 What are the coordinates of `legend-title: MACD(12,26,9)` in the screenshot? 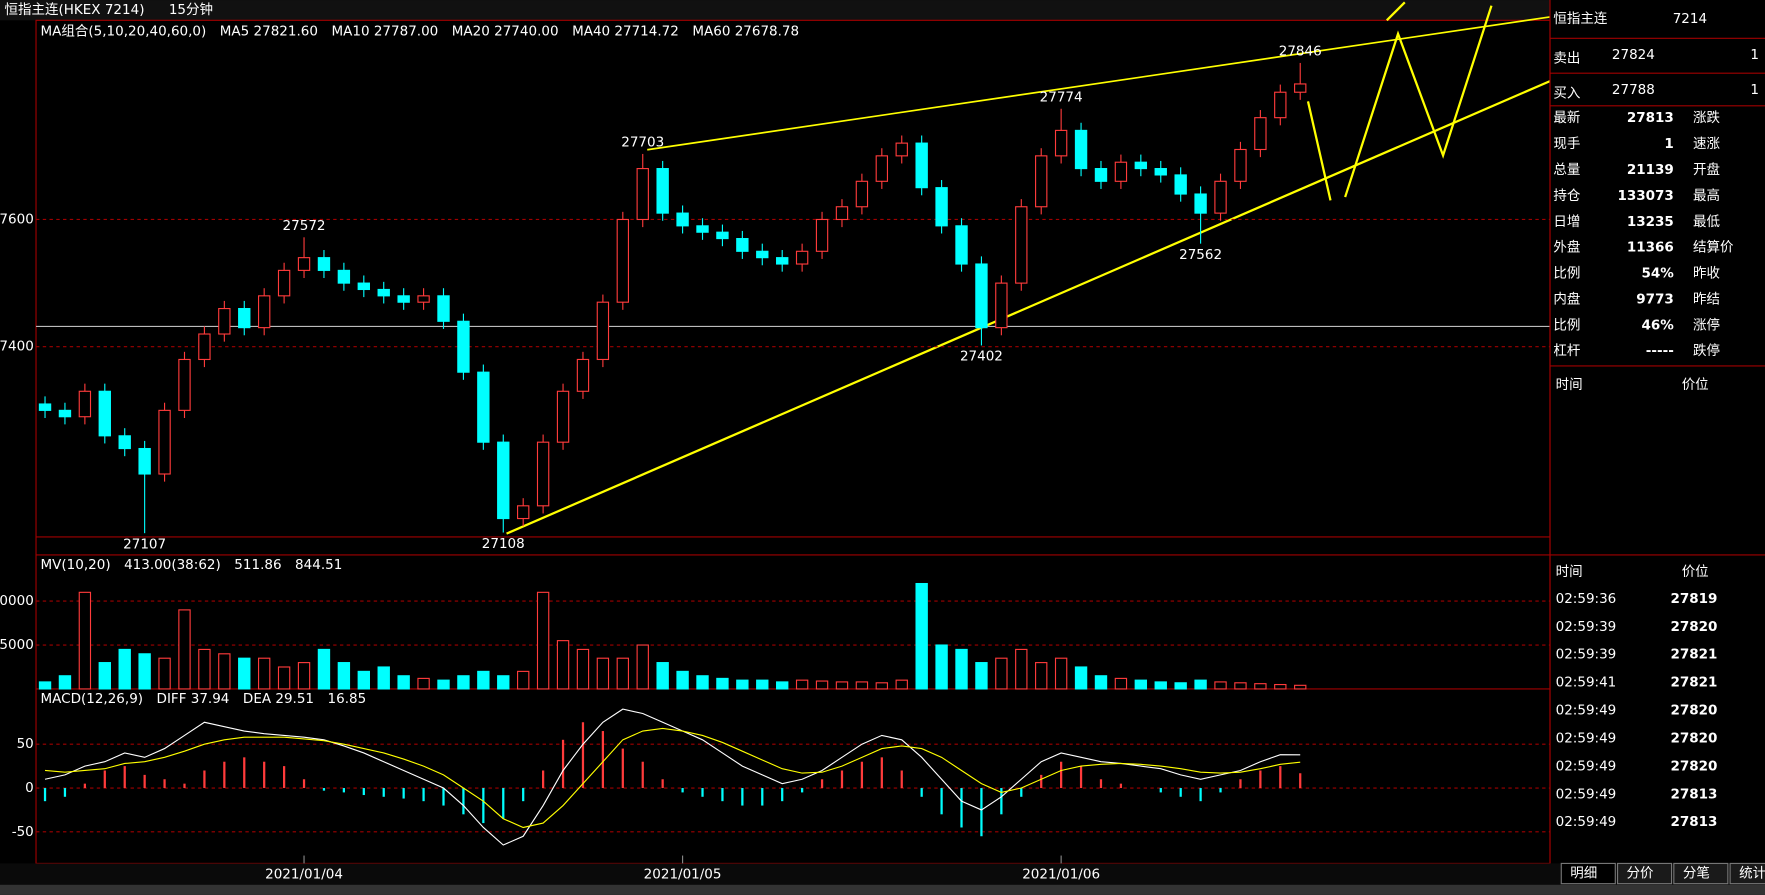 It's located at (92, 699).